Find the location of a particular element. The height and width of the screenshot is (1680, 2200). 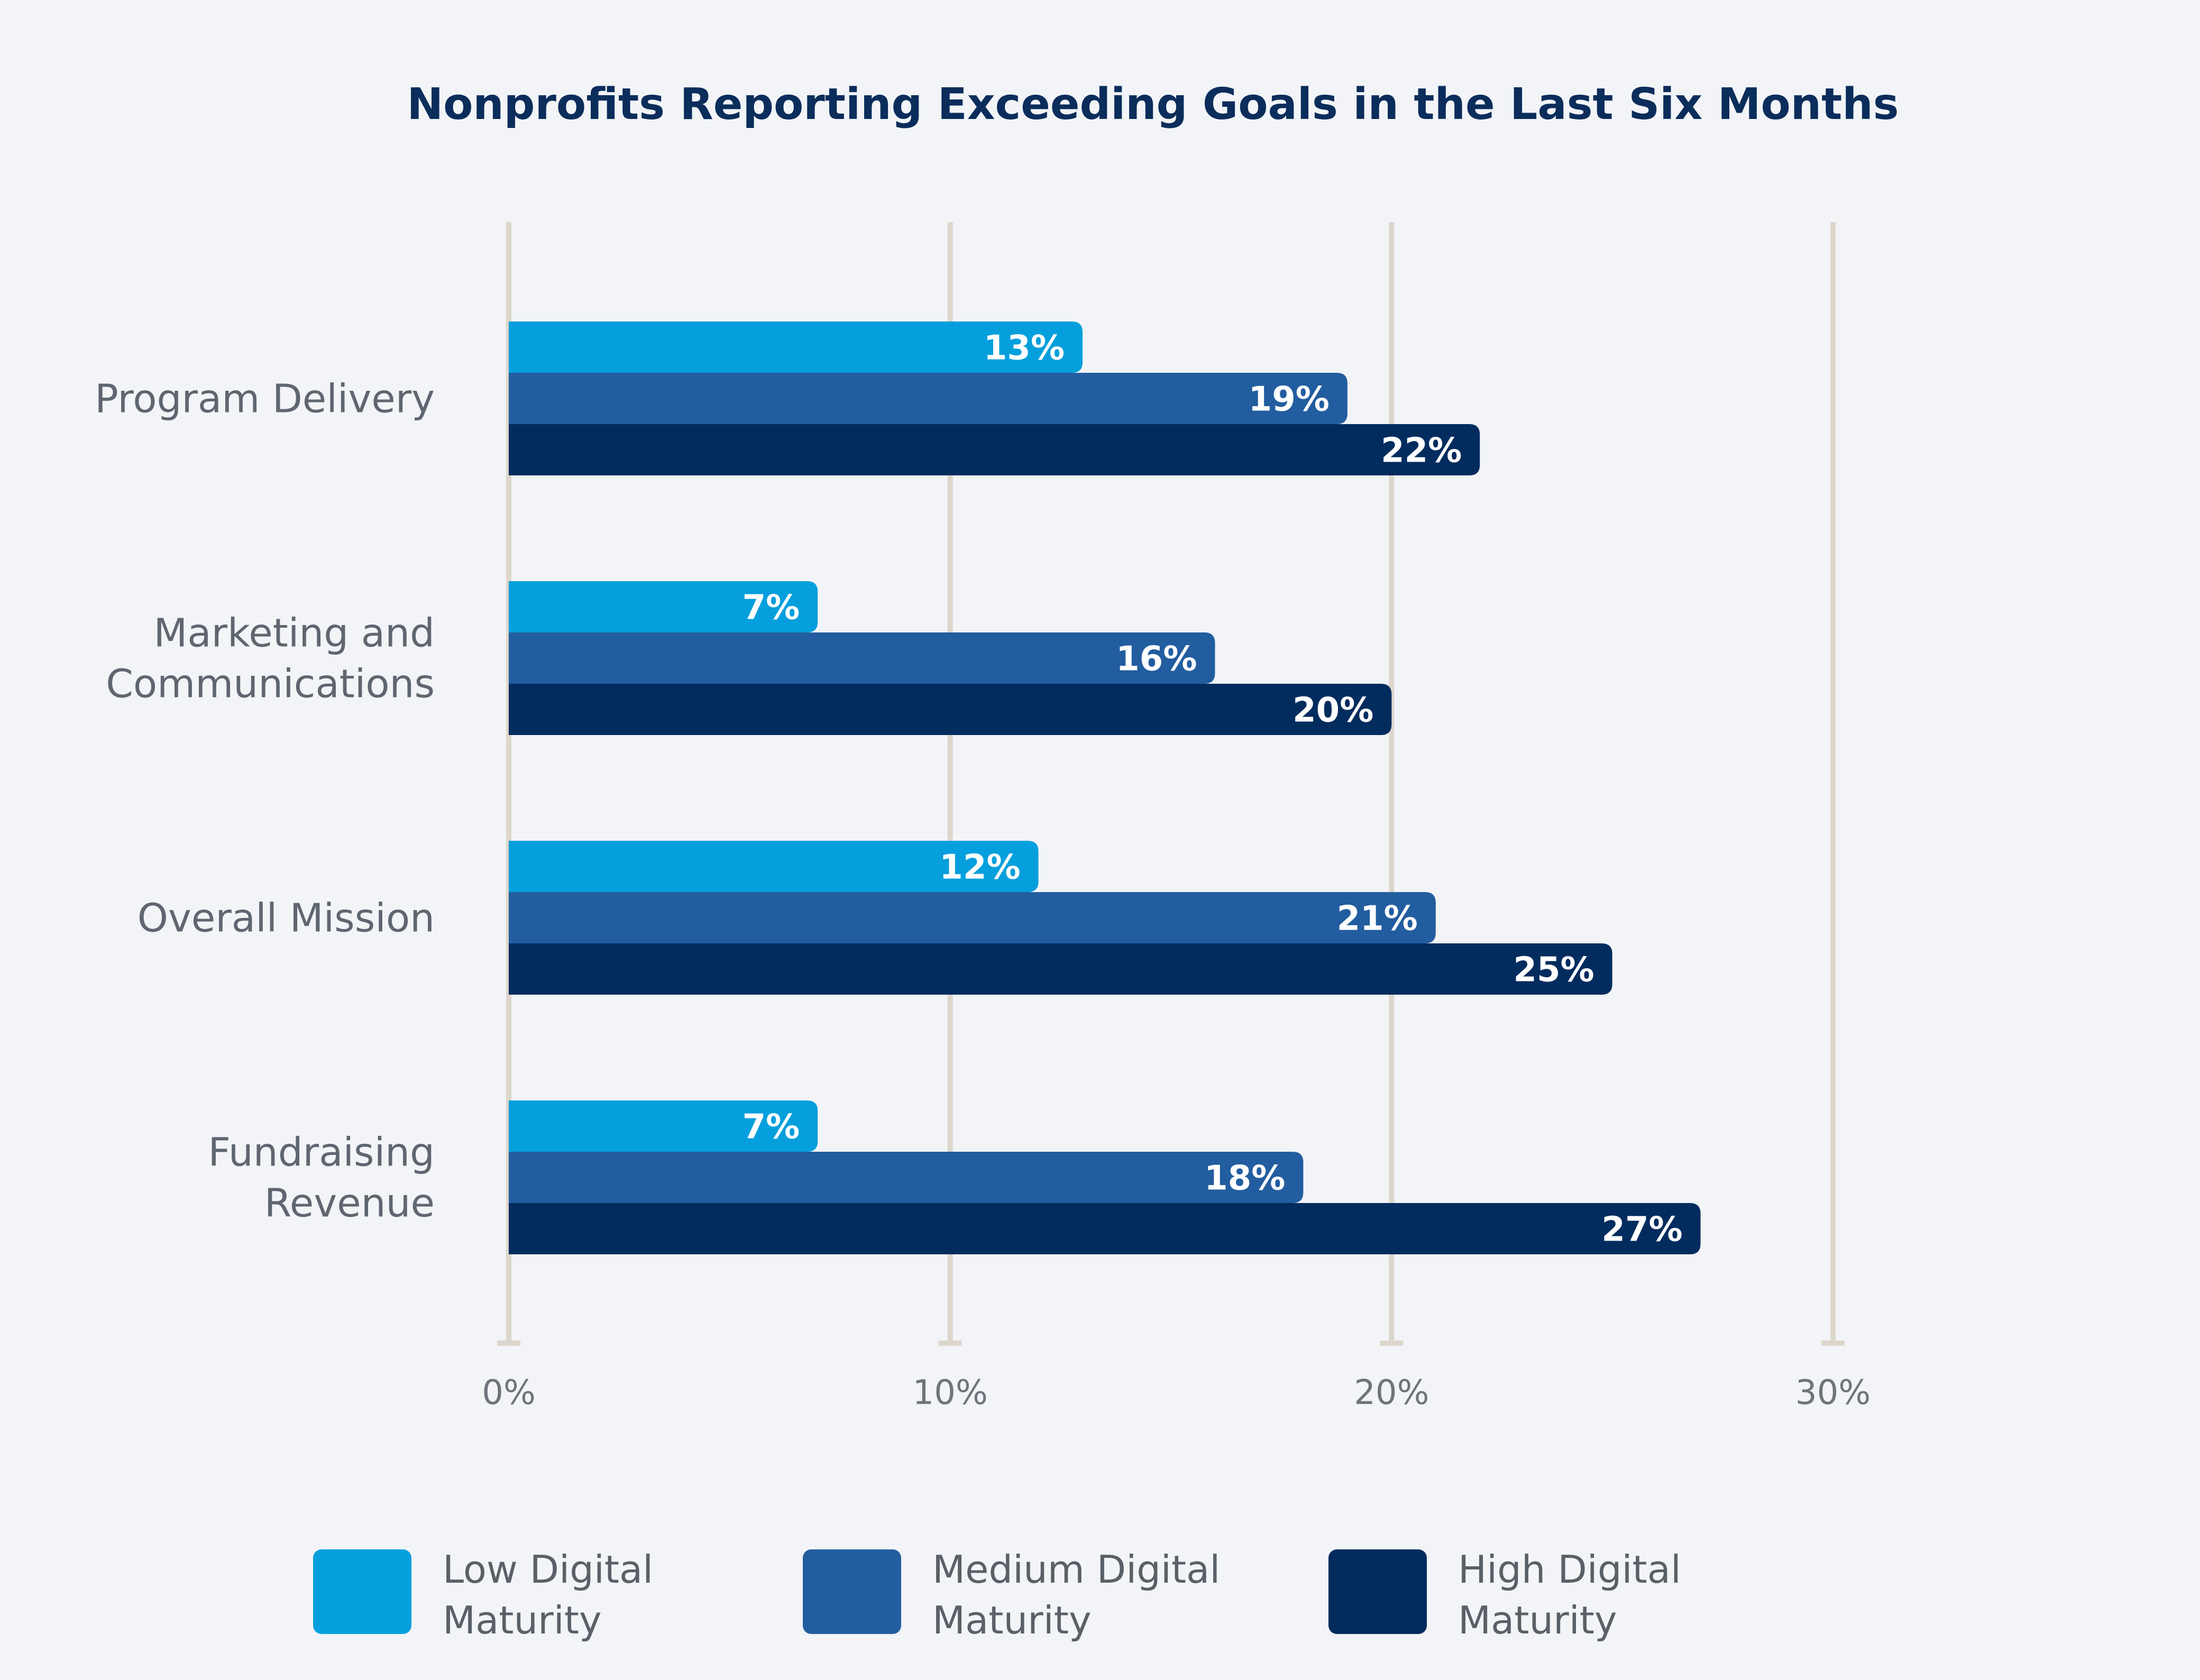

bar-value-label: 13% is located at coordinates (1024, 349).